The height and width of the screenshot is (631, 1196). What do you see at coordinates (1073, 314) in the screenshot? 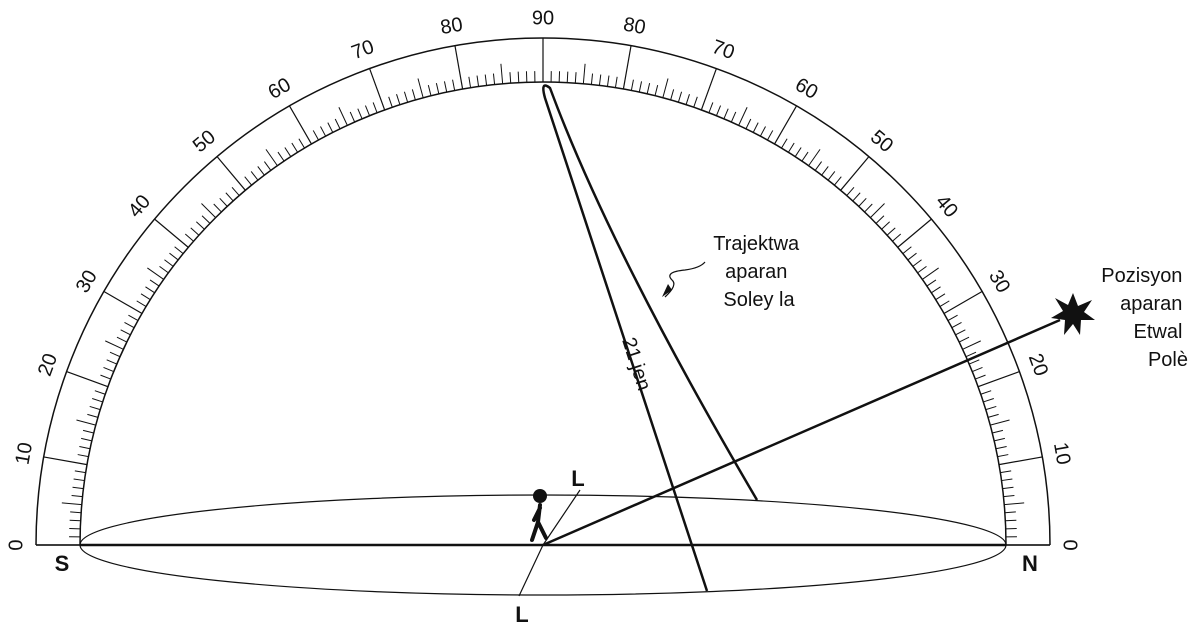
I see `star` at bounding box center [1073, 314].